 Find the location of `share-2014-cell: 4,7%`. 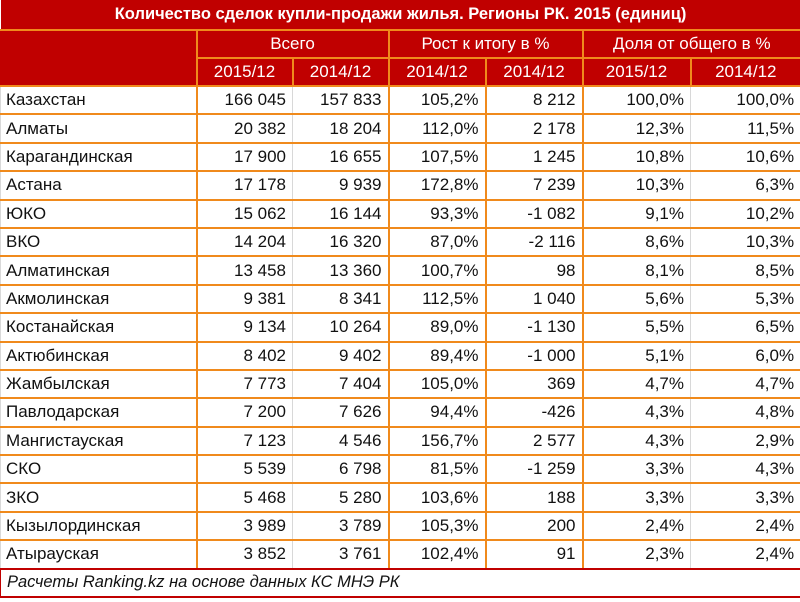

share-2014-cell: 4,7% is located at coordinates (744, 384).